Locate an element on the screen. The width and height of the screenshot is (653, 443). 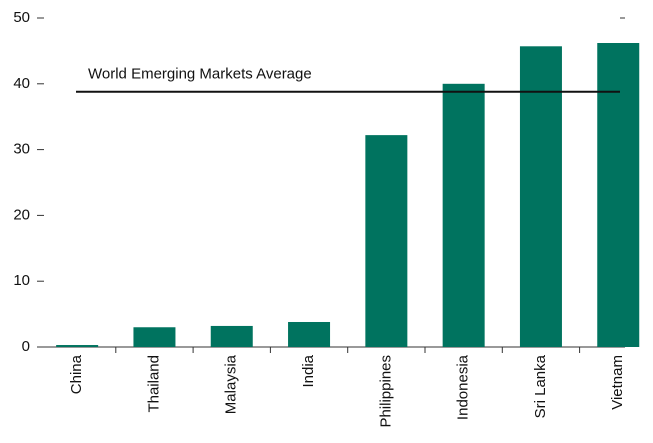
y-tick-label: 50 is located at coordinates (21, 17).